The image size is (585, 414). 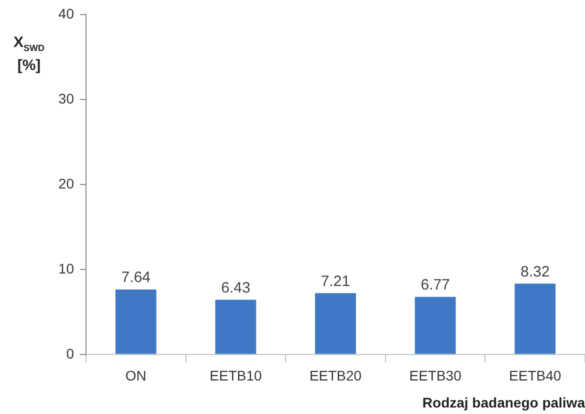 I want to click on x-tick-label: EETB20, so click(x=335, y=376).